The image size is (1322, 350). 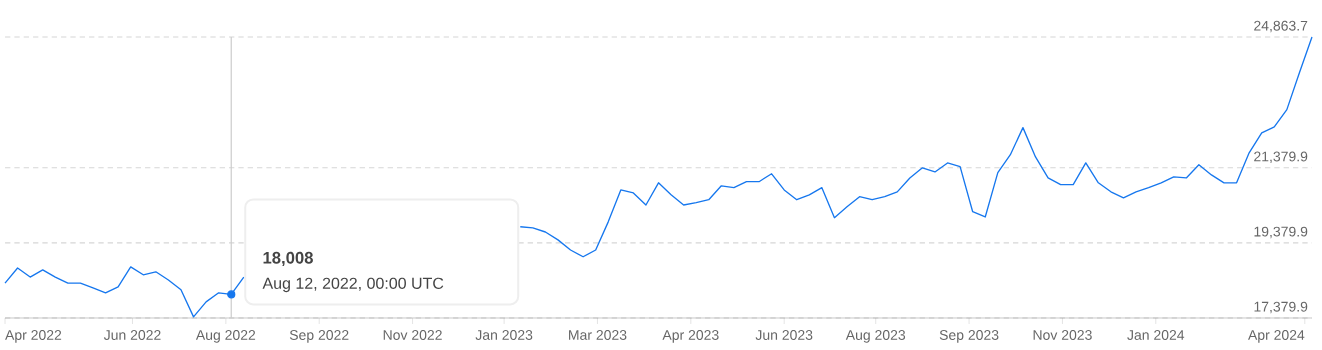 What do you see at coordinates (1281, 307) in the screenshot?
I see `y-tick-label: 17,379.9` at bounding box center [1281, 307].